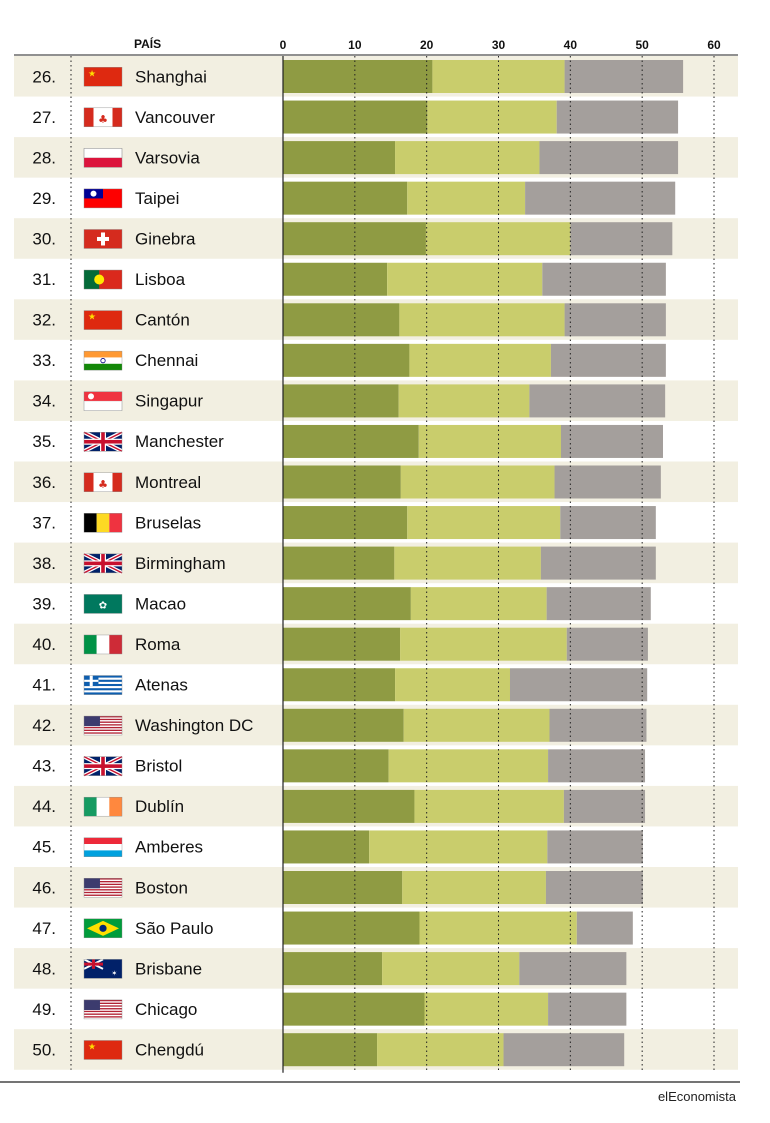  What do you see at coordinates (168, 482) in the screenshot?
I see `city-label: Montreal` at bounding box center [168, 482].